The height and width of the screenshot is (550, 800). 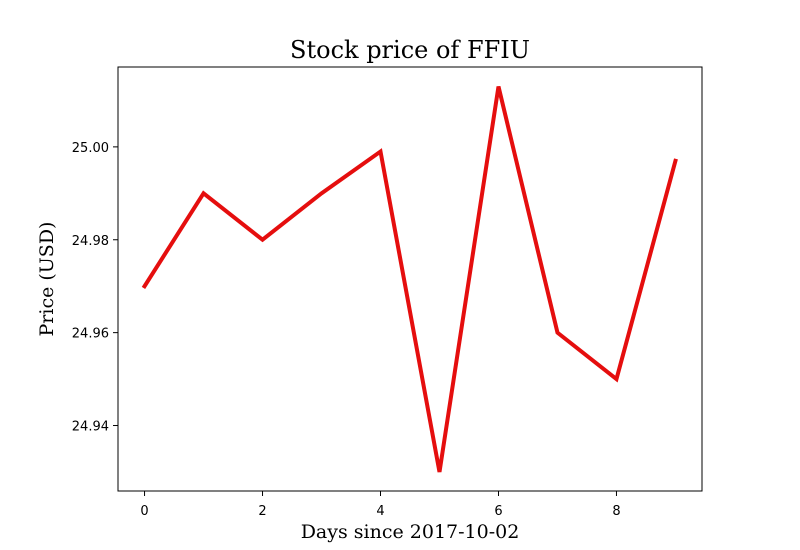 What do you see at coordinates (380, 511) in the screenshot?
I see `x-tick-label: 4` at bounding box center [380, 511].